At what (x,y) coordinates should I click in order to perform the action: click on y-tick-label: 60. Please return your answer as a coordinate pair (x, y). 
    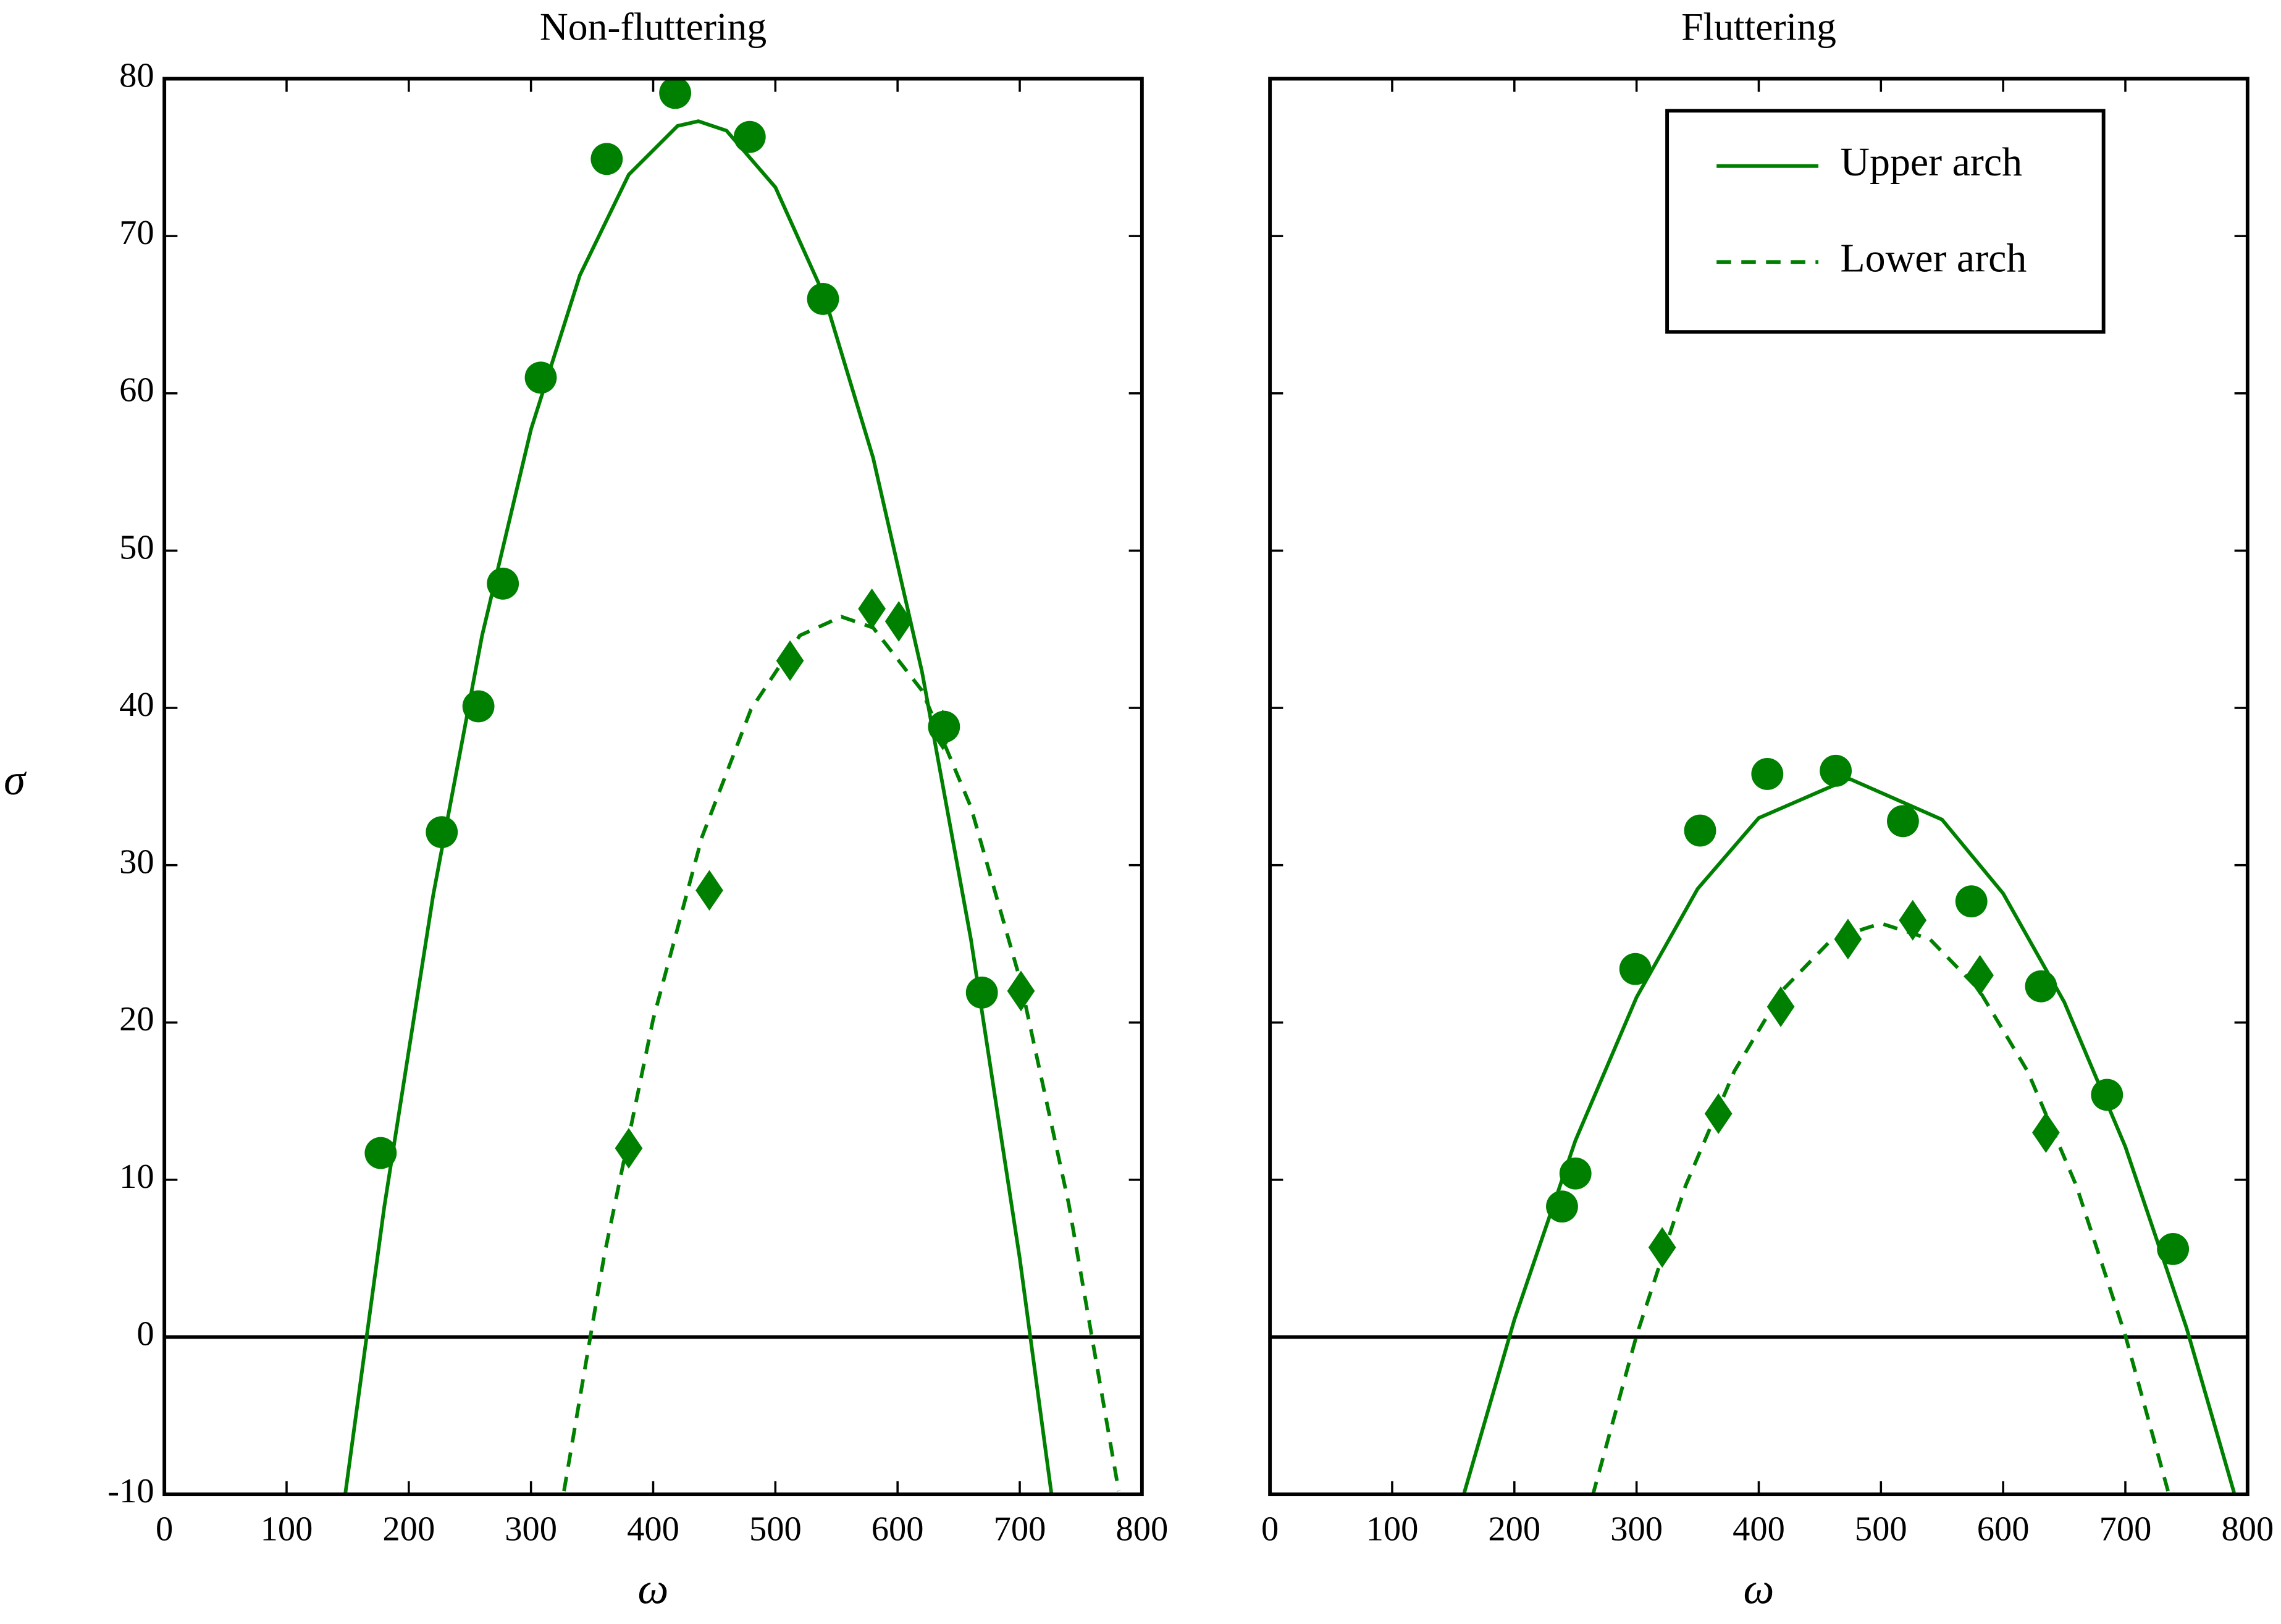
    Looking at the image, I should click on (136, 390).